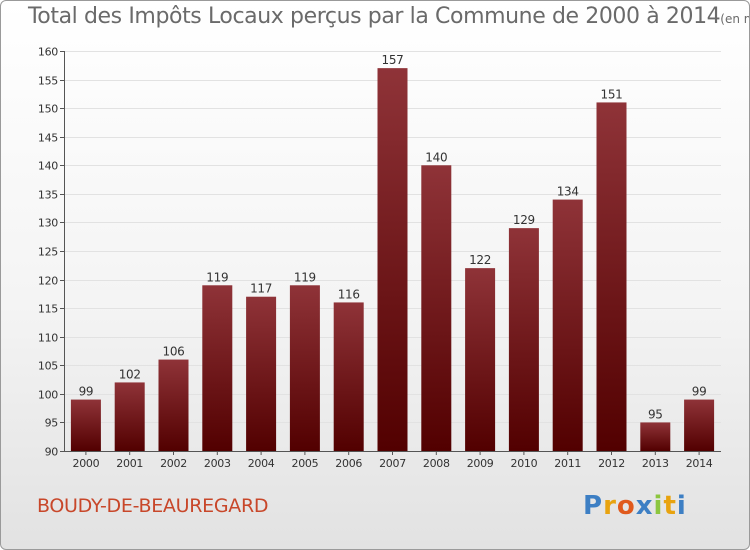 The height and width of the screenshot is (550, 750). What do you see at coordinates (655, 436) in the screenshot?
I see `bar-2013` at bounding box center [655, 436].